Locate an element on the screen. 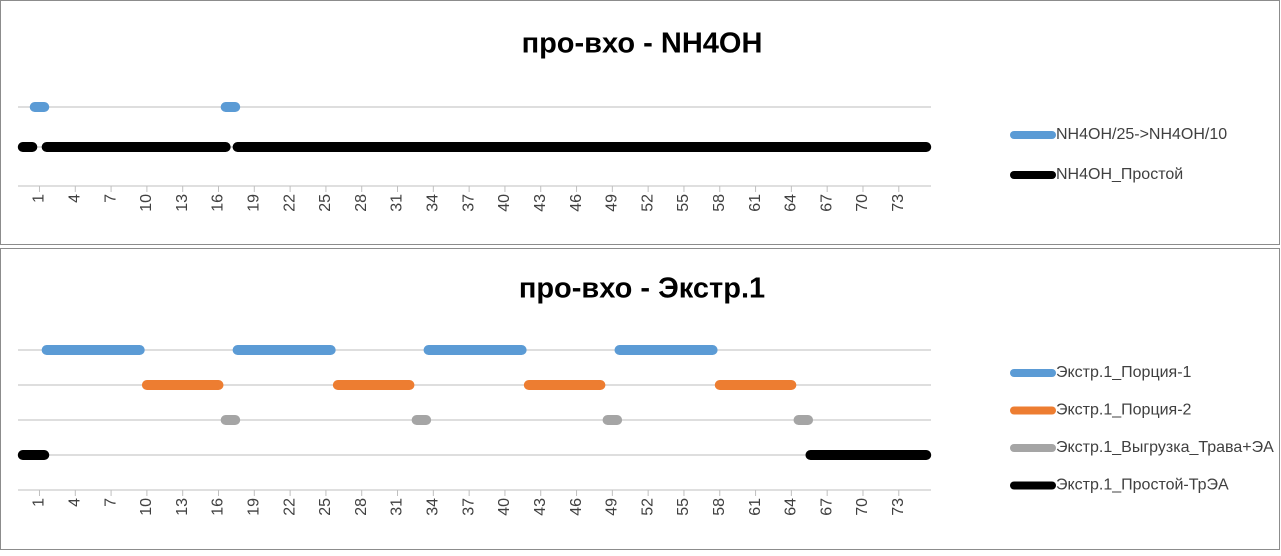 The height and width of the screenshot is (556, 1281). legend-label: Экстр.1_Простой-ТрЭА is located at coordinates (1142, 485).